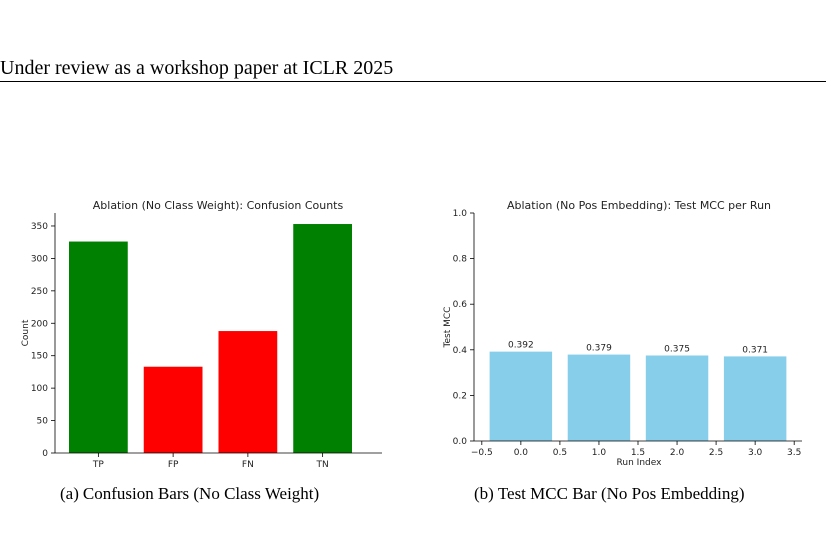 The width and height of the screenshot is (826, 537). Describe the element at coordinates (599, 453) in the screenshot. I see `chart-b-xtick-label: 1.0` at that location.